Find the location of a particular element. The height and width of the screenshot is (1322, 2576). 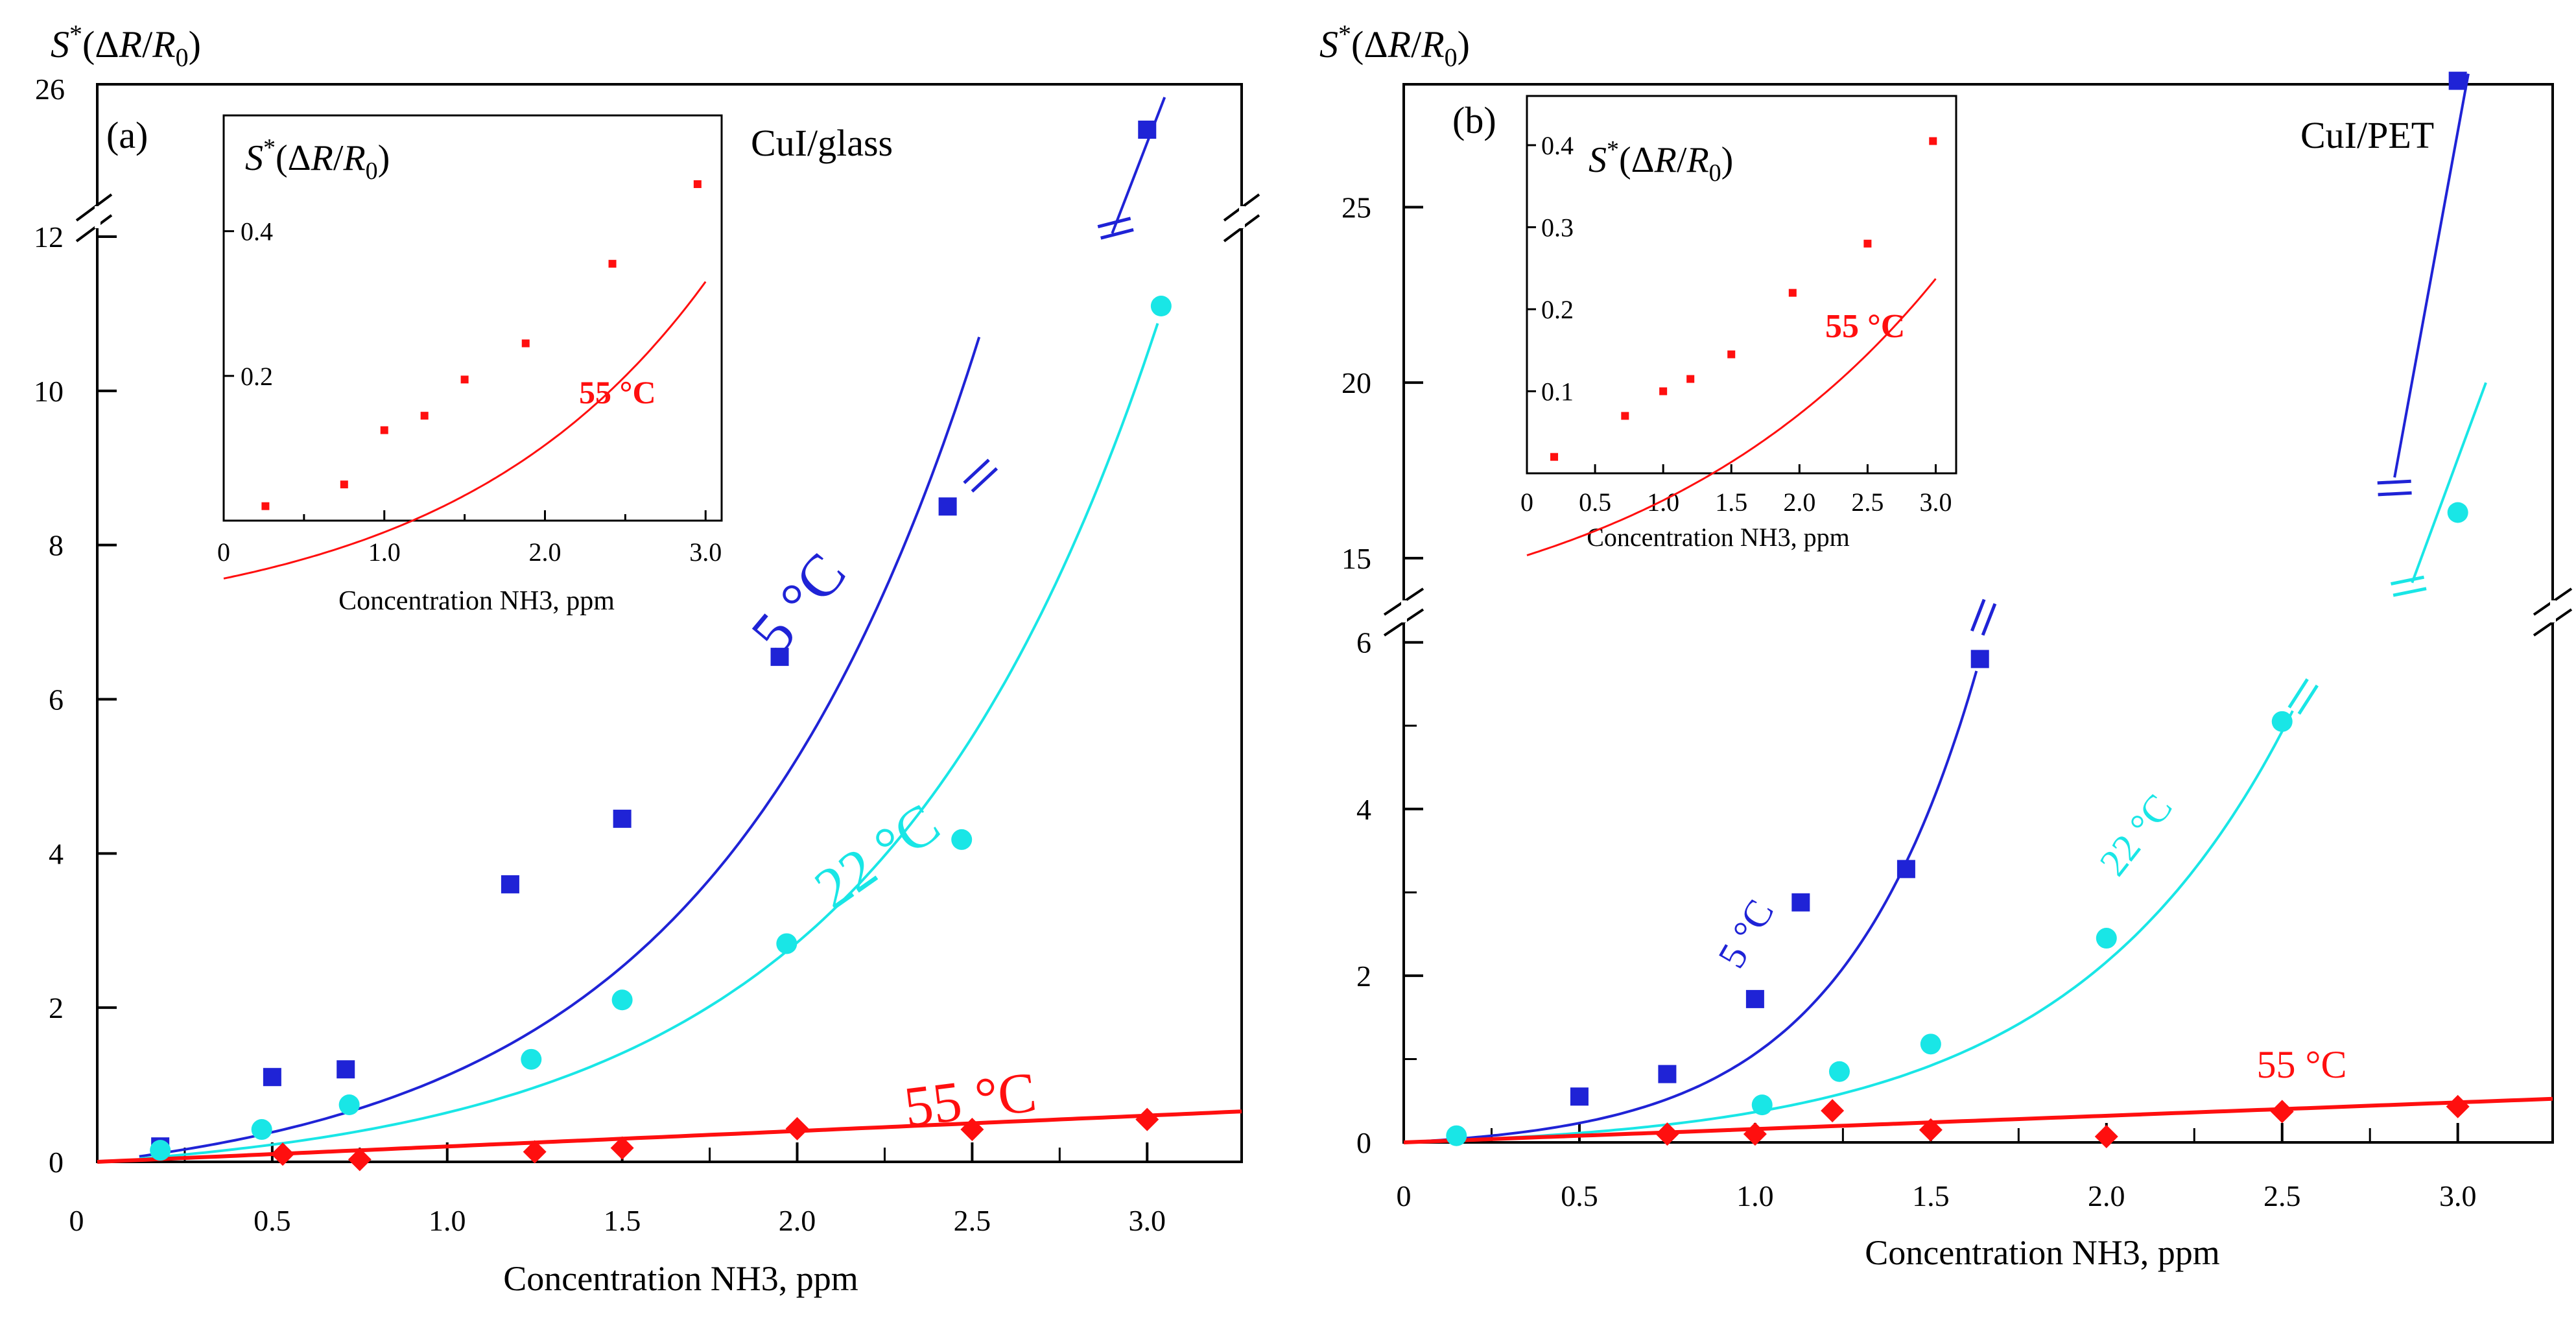

panel-b-xtick-label: 2.5 is located at coordinates (2282, 1195).